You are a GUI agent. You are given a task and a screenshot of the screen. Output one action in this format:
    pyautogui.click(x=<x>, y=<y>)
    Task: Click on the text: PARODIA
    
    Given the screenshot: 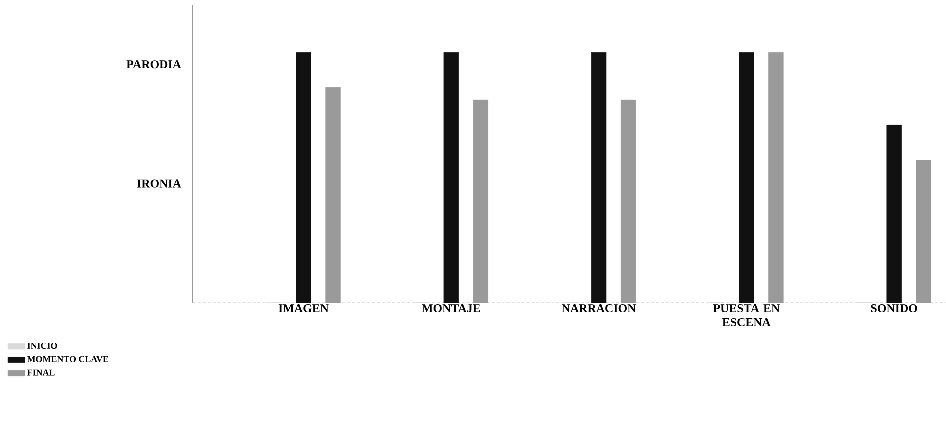 What is the action you would take?
    pyautogui.click(x=154, y=64)
    